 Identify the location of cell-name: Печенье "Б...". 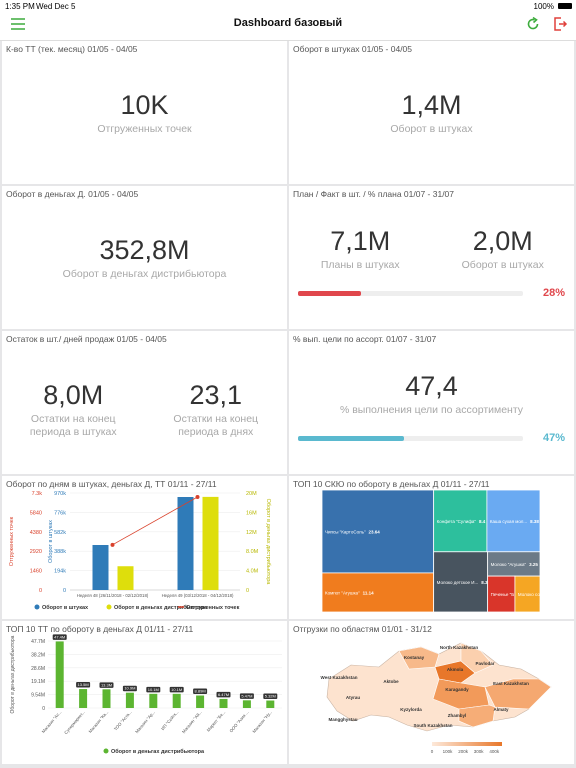
(505, 594).